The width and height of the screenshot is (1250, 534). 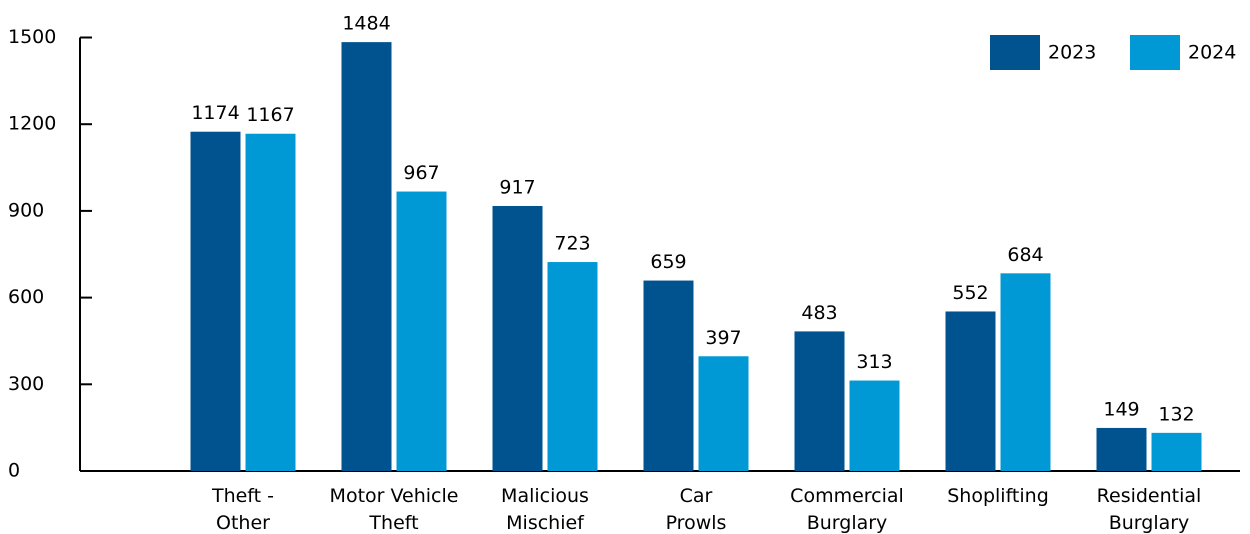 What do you see at coordinates (215, 113) in the screenshot?
I see `value-label: 1174` at bounding box center [215, 113].